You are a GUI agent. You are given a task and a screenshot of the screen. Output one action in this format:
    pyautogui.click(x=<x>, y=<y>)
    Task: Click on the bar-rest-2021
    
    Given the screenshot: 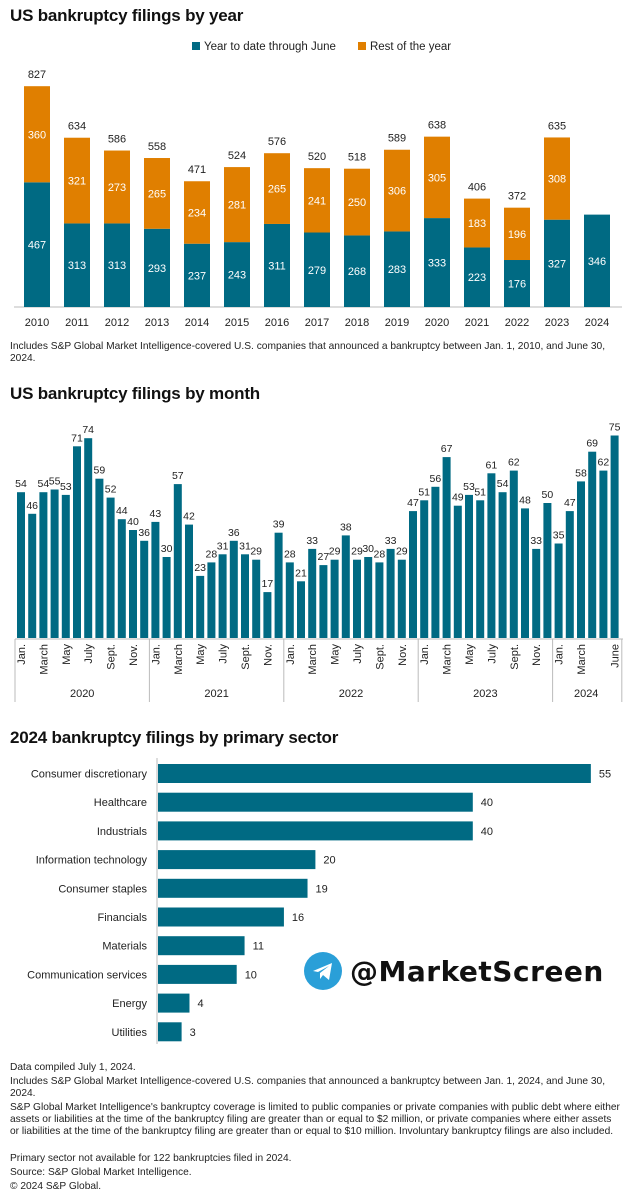 What is the action you would take?
    pyautogui.click(x=477, y=223)
    